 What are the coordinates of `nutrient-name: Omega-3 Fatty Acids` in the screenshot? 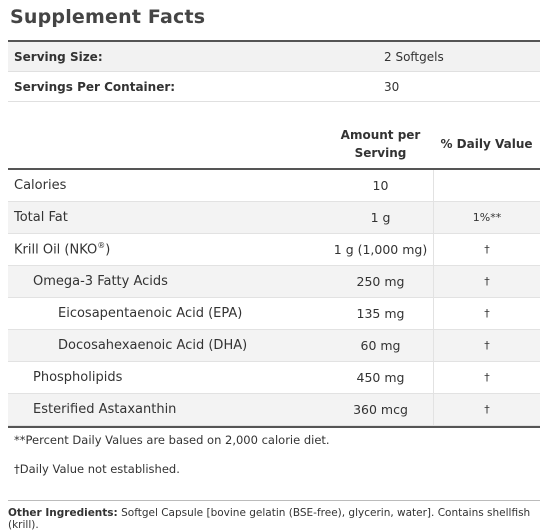 It's located at (100, 281).